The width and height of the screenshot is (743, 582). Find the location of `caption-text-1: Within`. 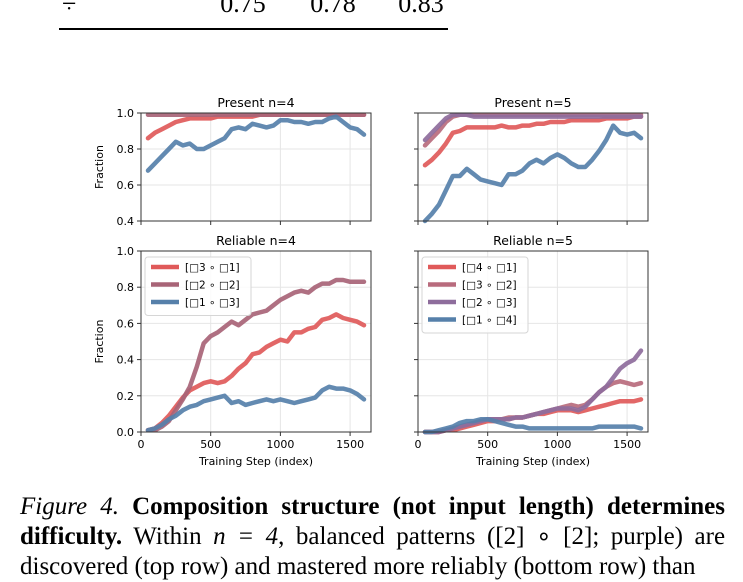

caption-text-1: Within is located at coordinates (167, 536).